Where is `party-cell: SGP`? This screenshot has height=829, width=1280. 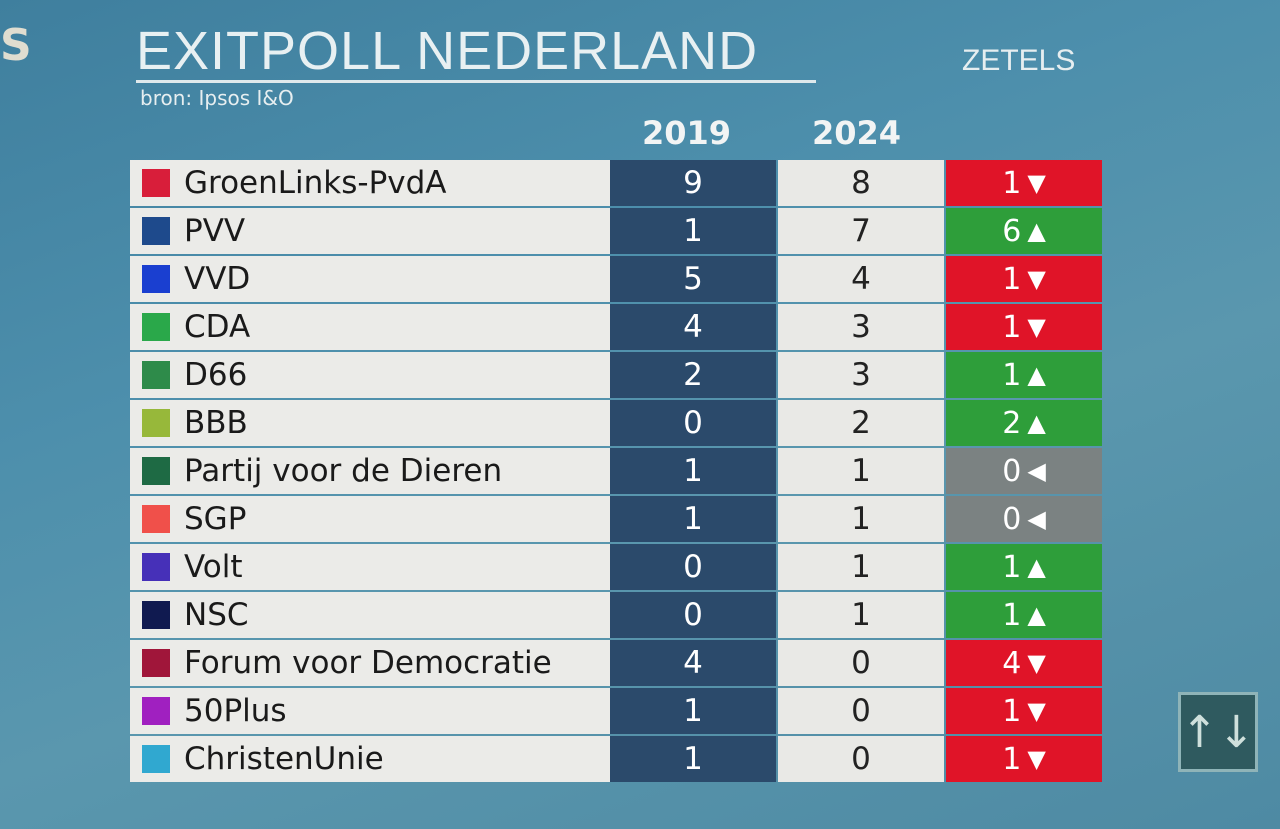 party-cell: SGP is located at coordinates (370, 519).